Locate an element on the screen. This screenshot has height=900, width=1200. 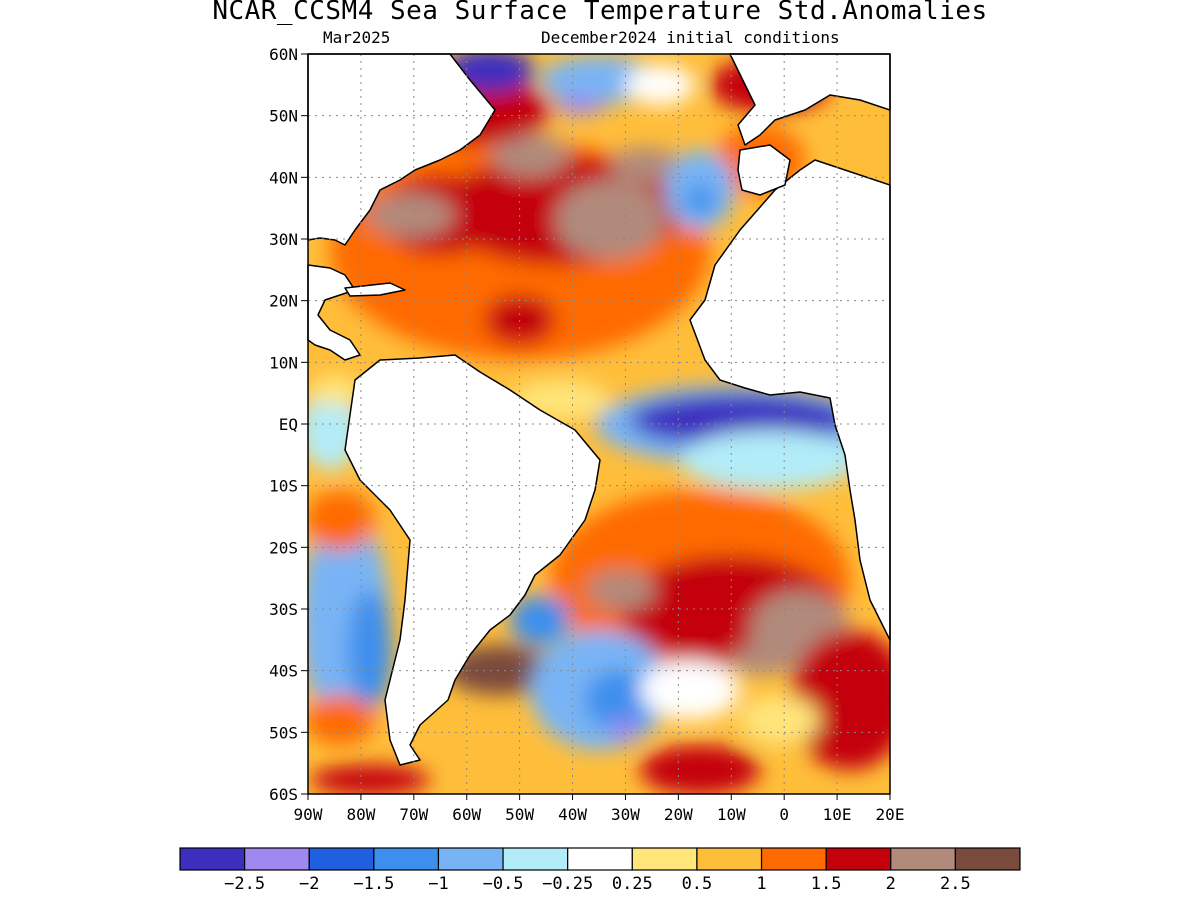
africa-land is located at coordinates (790, 400).